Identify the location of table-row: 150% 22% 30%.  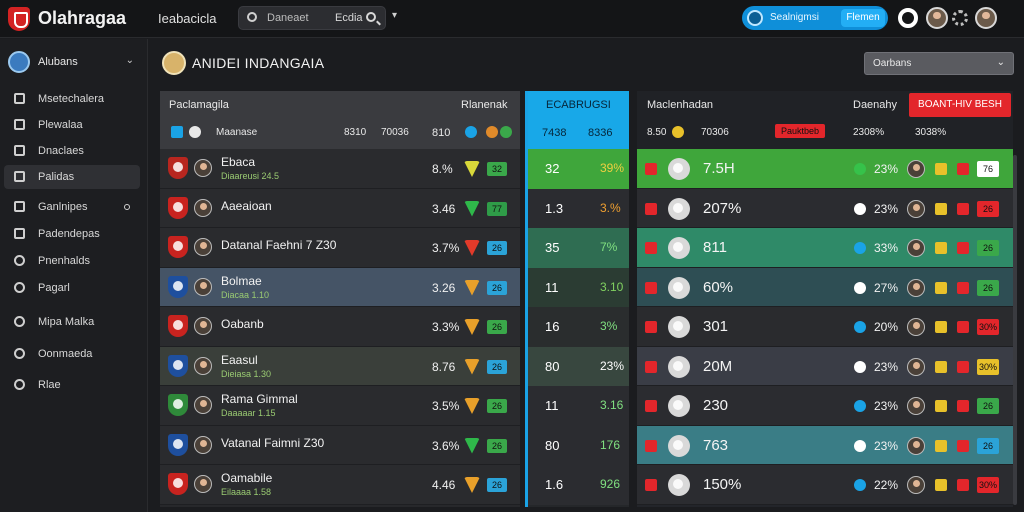
(825, 485).